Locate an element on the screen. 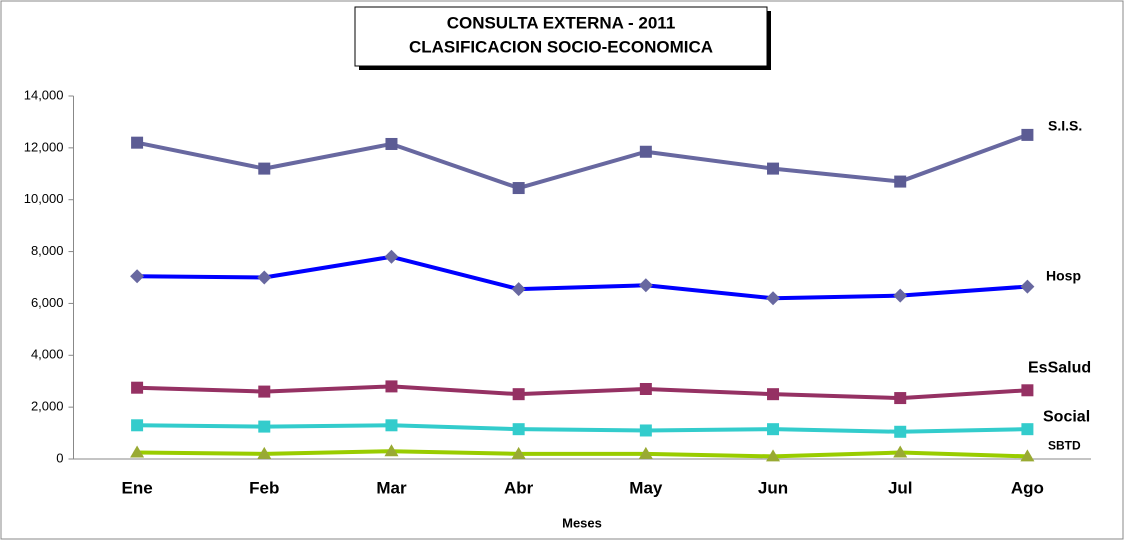 This screenshot has height=540, width=1124. y-tick-label: 2,000 is located at coordinates (47, 406).